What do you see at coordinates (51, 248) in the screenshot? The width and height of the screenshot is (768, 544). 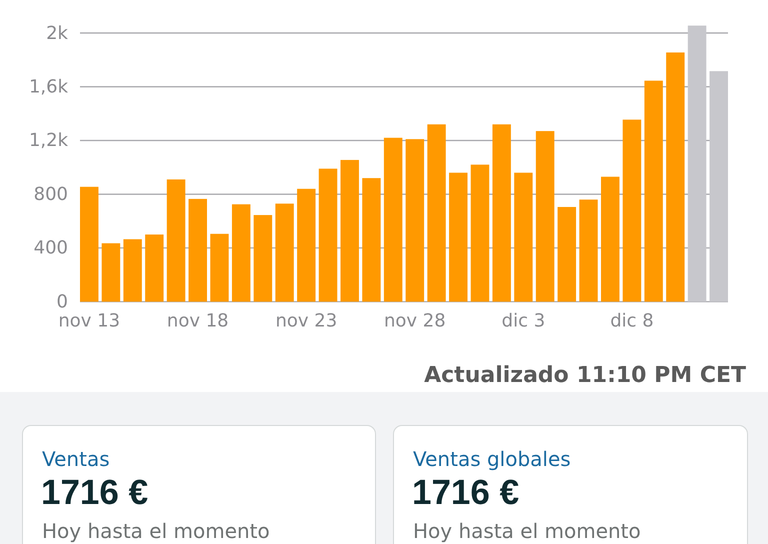 I see `y-tick-label: 400` at bounding box center [51, 248].